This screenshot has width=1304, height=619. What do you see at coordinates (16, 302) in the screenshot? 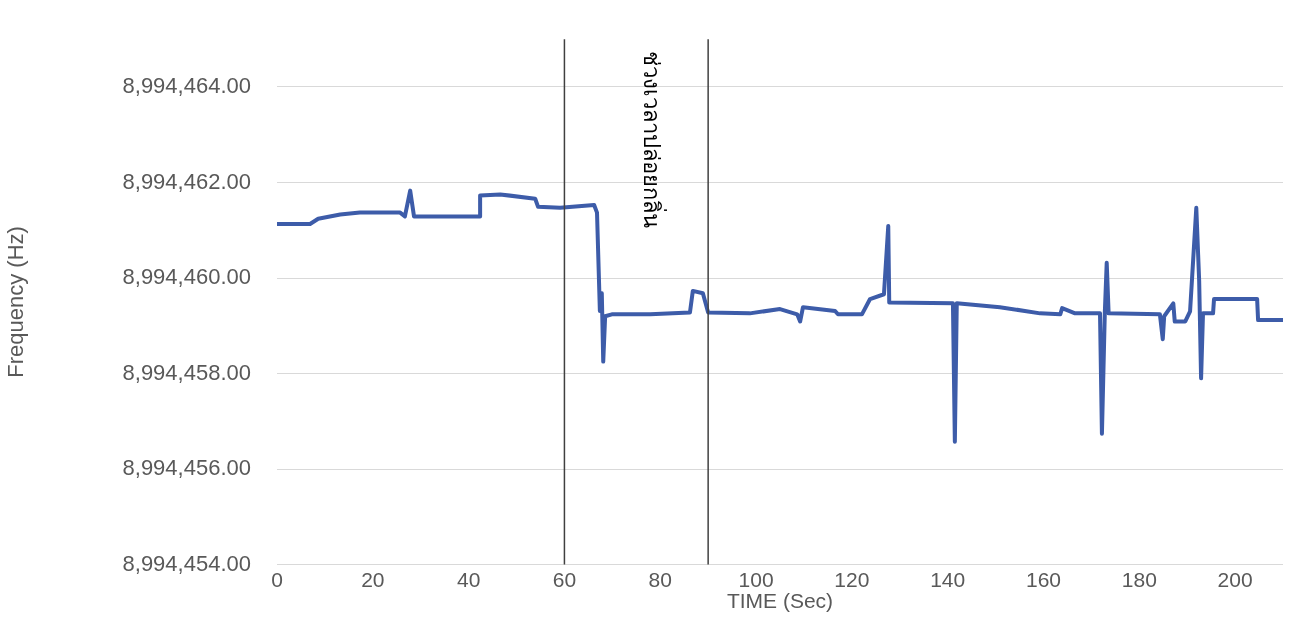
I see `y-axis-title: Frequency (Hz)` at bounding box center [16, 302].